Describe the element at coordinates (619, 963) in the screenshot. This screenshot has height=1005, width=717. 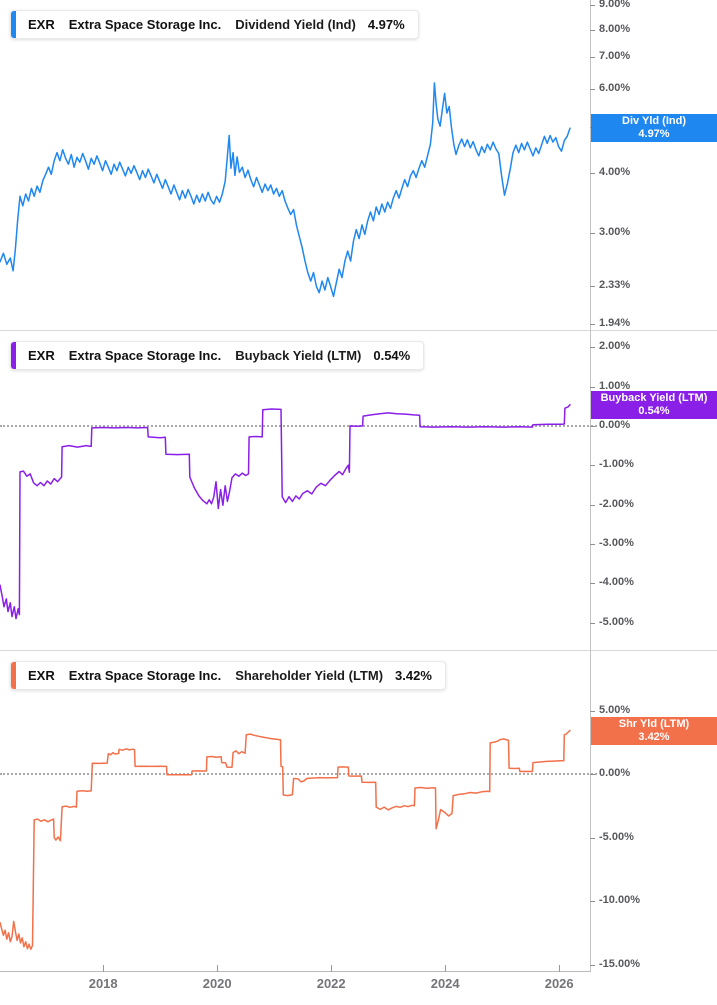
I see `y-axis-tick-label: -15.00%` at that location.